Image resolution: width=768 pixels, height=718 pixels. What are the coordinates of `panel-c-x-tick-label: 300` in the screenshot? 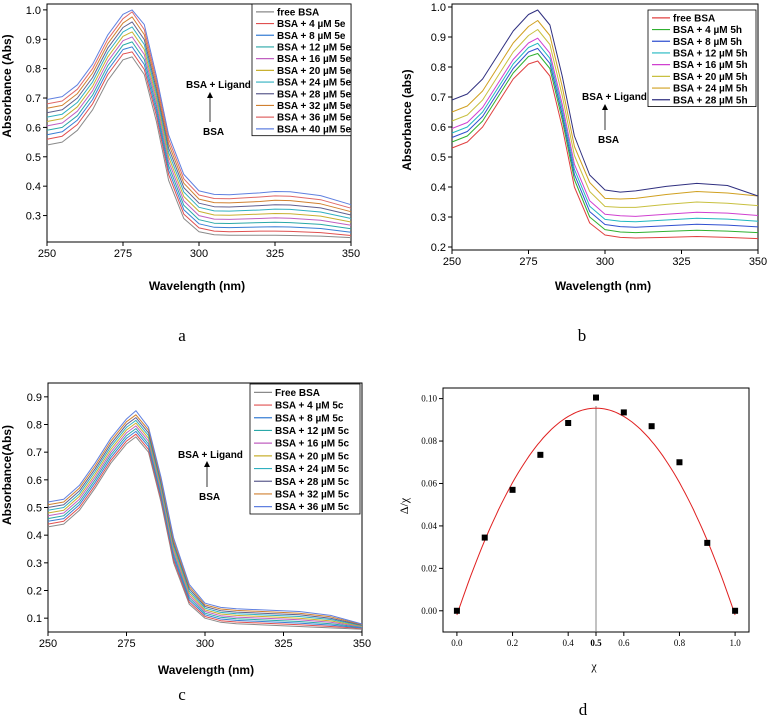 It's located at (205, 644).